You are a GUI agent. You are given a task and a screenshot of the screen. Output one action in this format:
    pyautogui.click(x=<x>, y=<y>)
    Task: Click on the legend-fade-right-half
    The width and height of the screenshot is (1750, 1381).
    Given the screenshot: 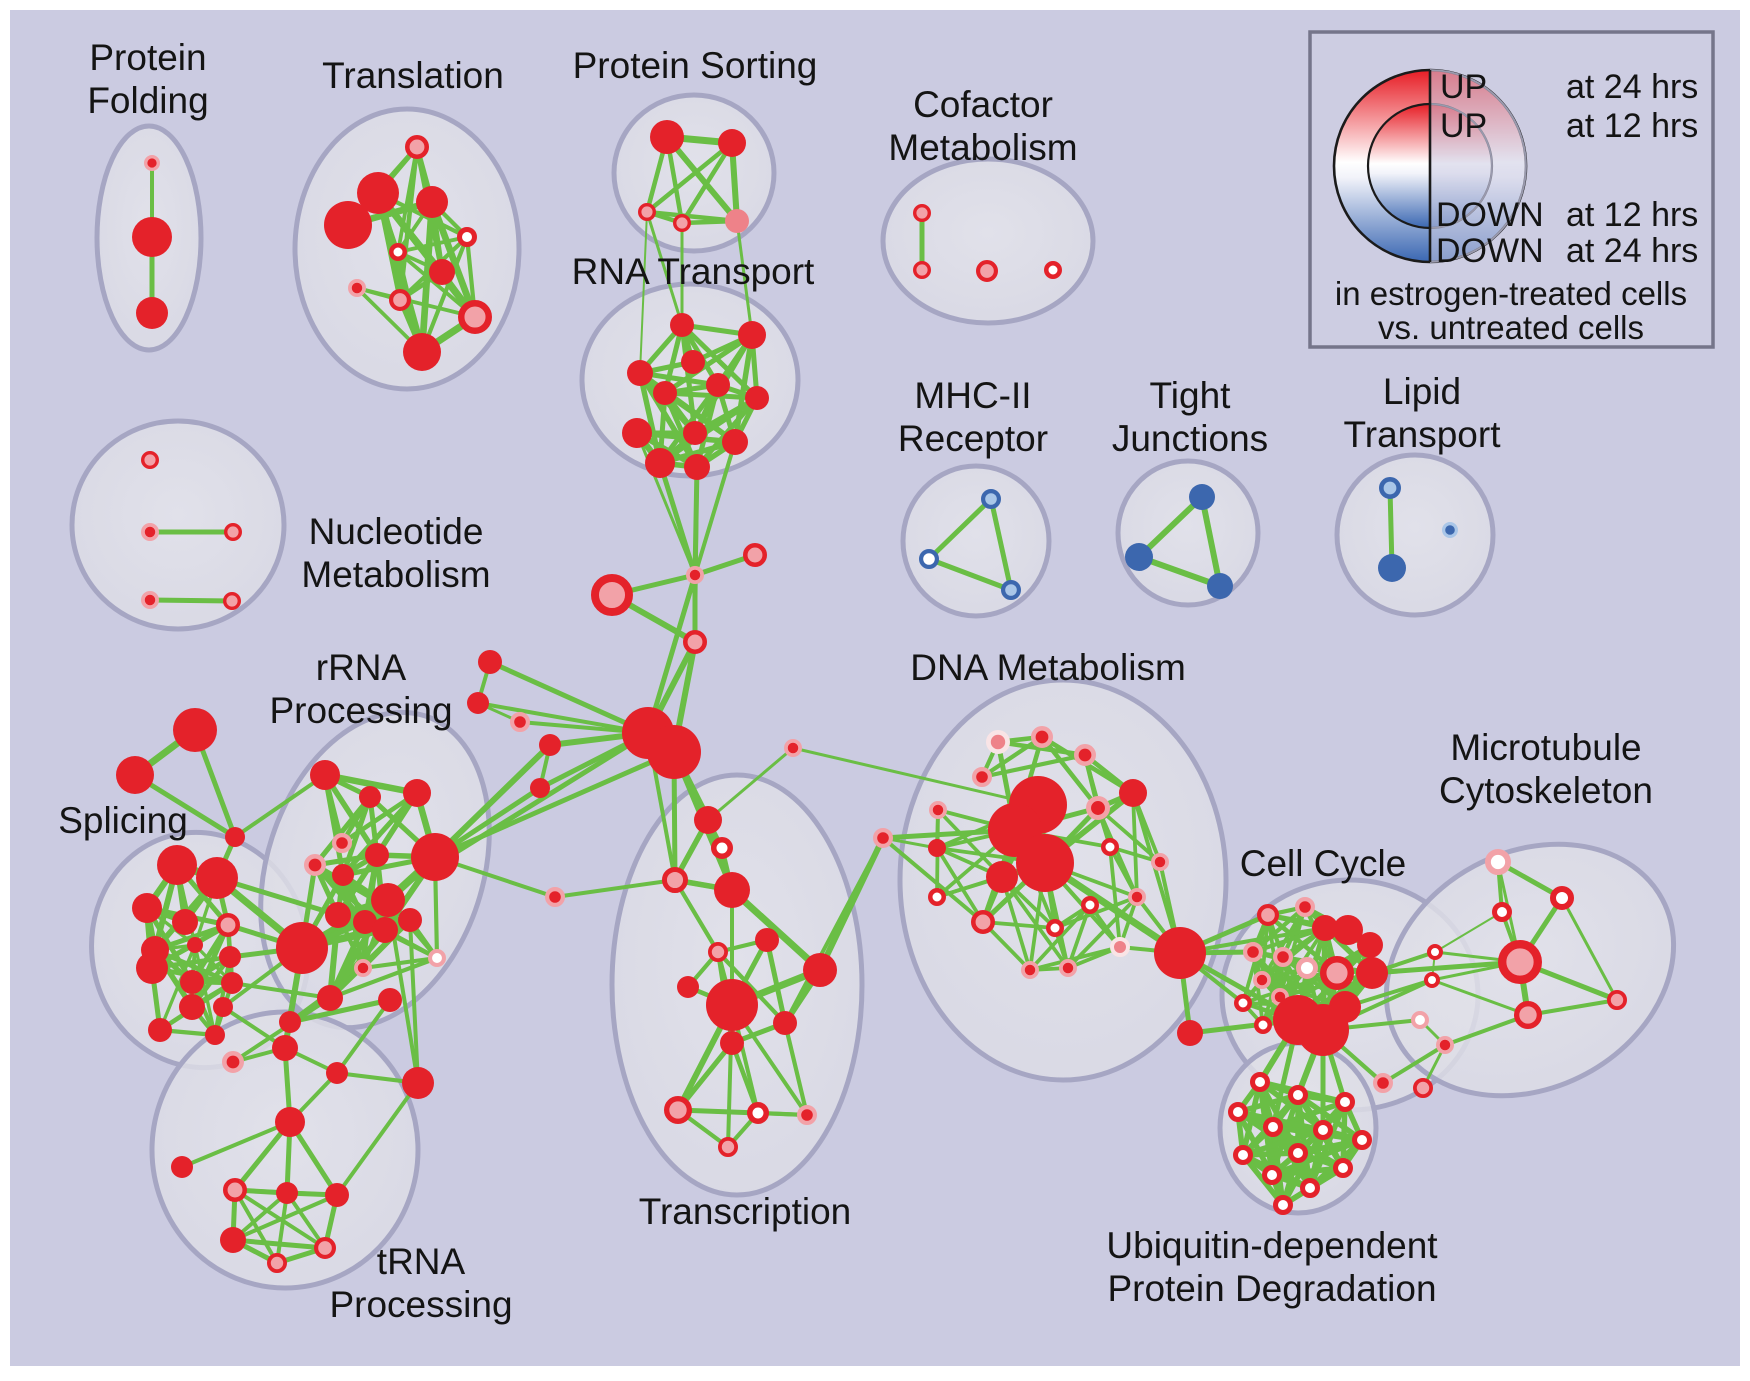 What is the action you would take?
    pyautogui.click(x=1478, y=166)
    